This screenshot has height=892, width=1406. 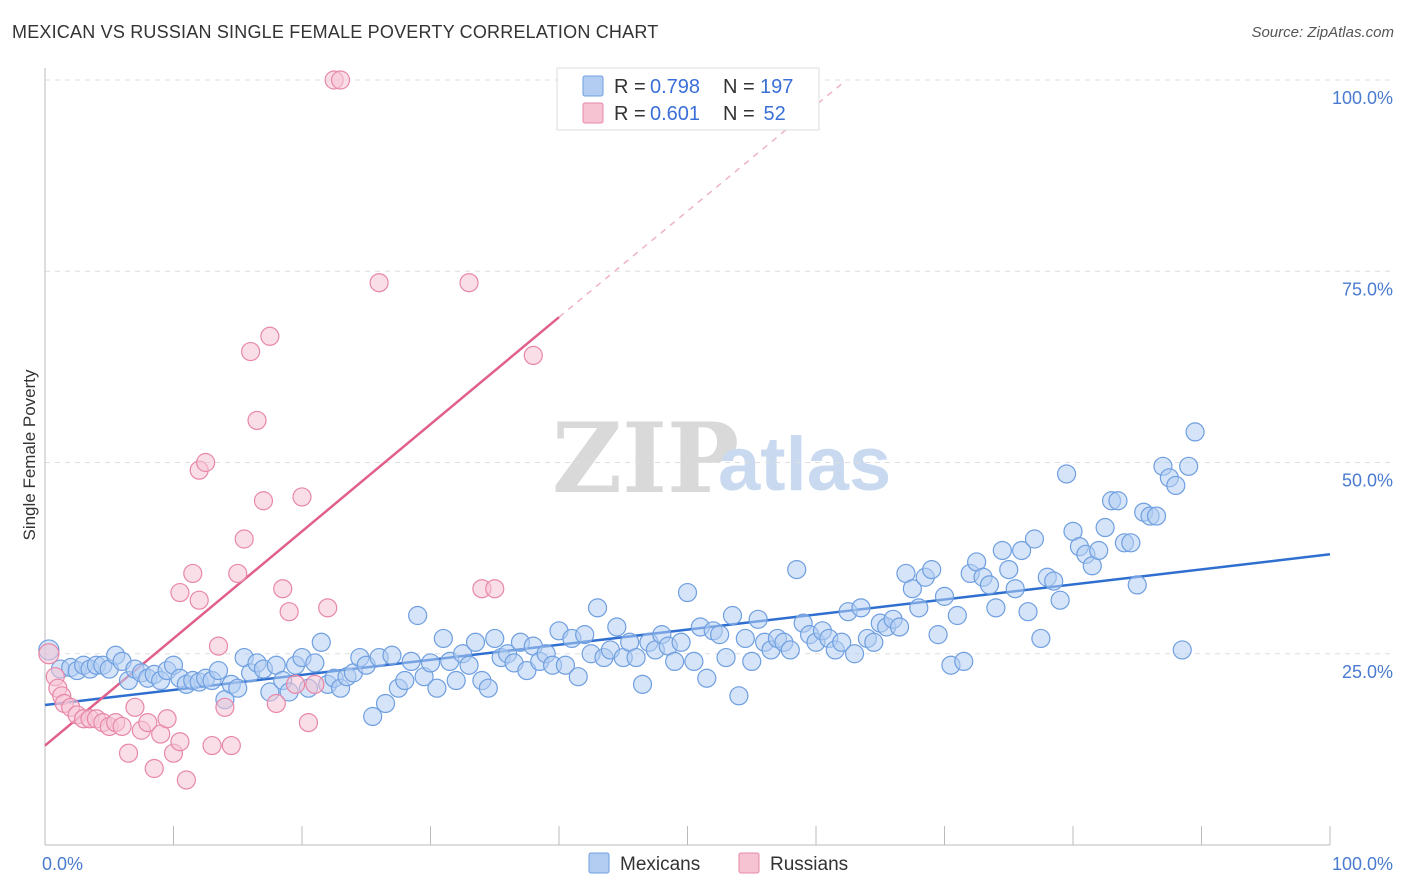 What do you see at coordinates (688, 99) in the screenshot?
I see `stats-legend: R = 0.798 N = 197 R = 0.601 N = 52` at bounding box center [688, 99].